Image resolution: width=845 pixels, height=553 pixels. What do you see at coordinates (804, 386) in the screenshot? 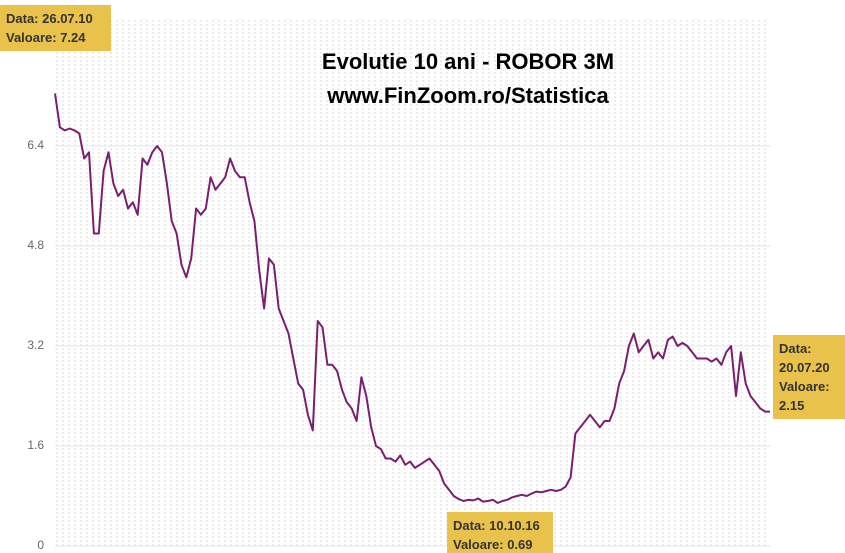
I see `tooltip-line: Valoare:` at bounding box center [804, 386].